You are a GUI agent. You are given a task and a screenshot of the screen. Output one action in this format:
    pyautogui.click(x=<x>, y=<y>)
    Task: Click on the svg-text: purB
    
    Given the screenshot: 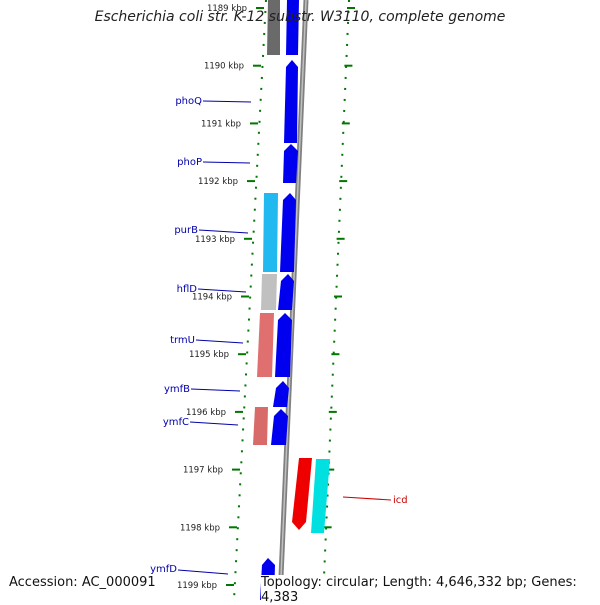 What is the action you would take?
    pyautogui.click(x=186, y=230)
    